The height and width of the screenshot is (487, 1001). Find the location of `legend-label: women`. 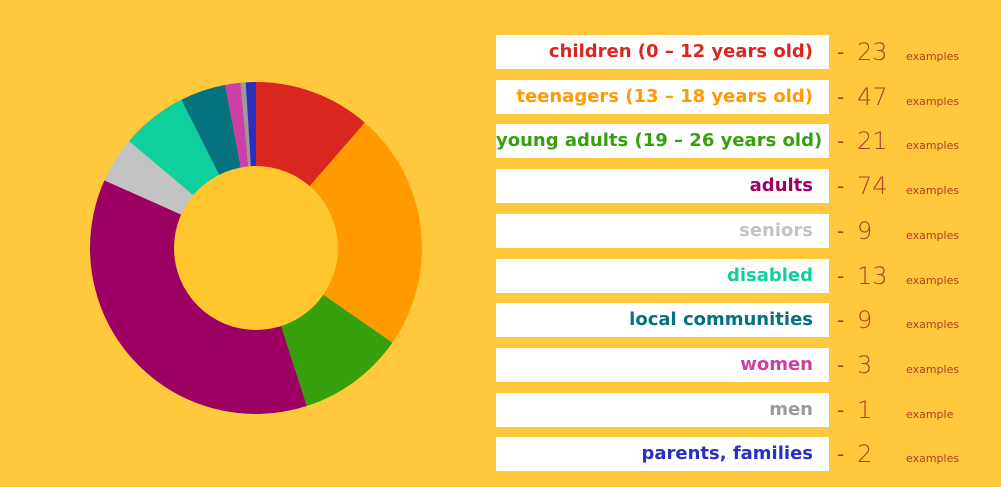

legend-label: women is located at coordinates (662, 364).